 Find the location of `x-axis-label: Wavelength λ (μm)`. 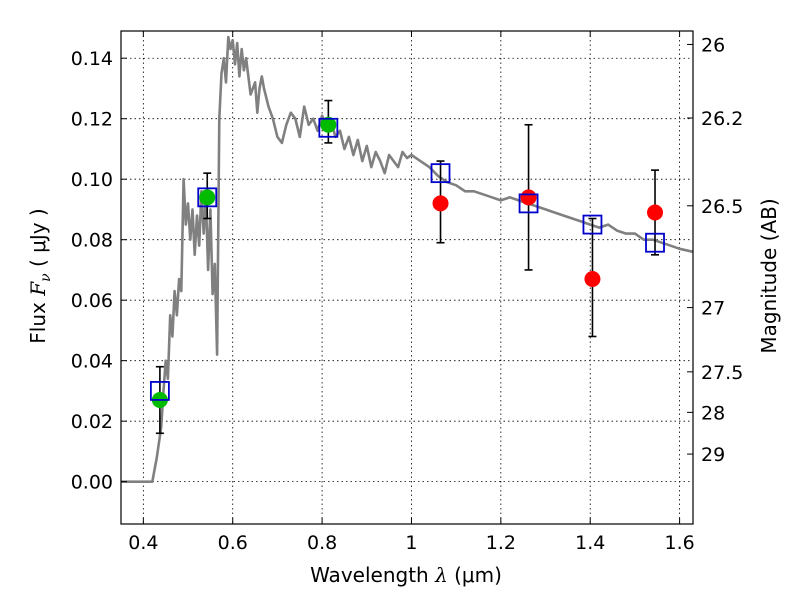

x-axis-label: Wavelength λ (μm) is located at coordinates (406, 575).